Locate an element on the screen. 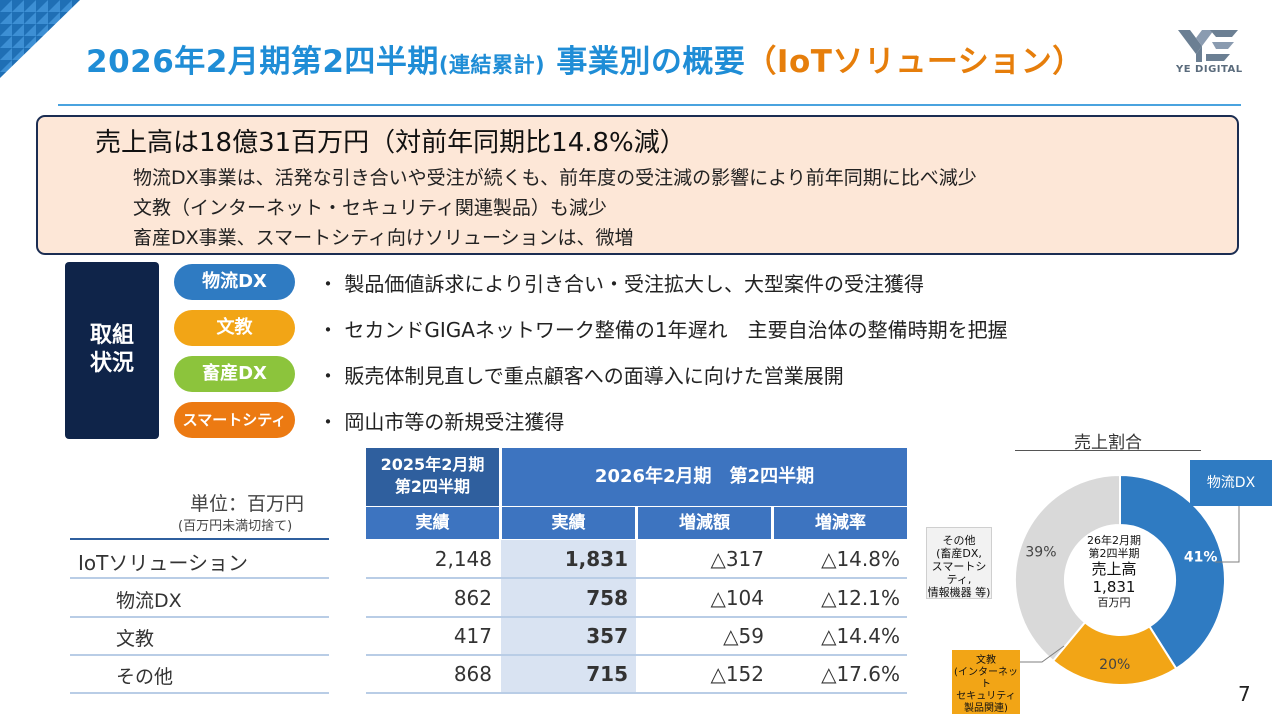  pie-center-line-5: 百万円 is located at coordinates (1114, 602).